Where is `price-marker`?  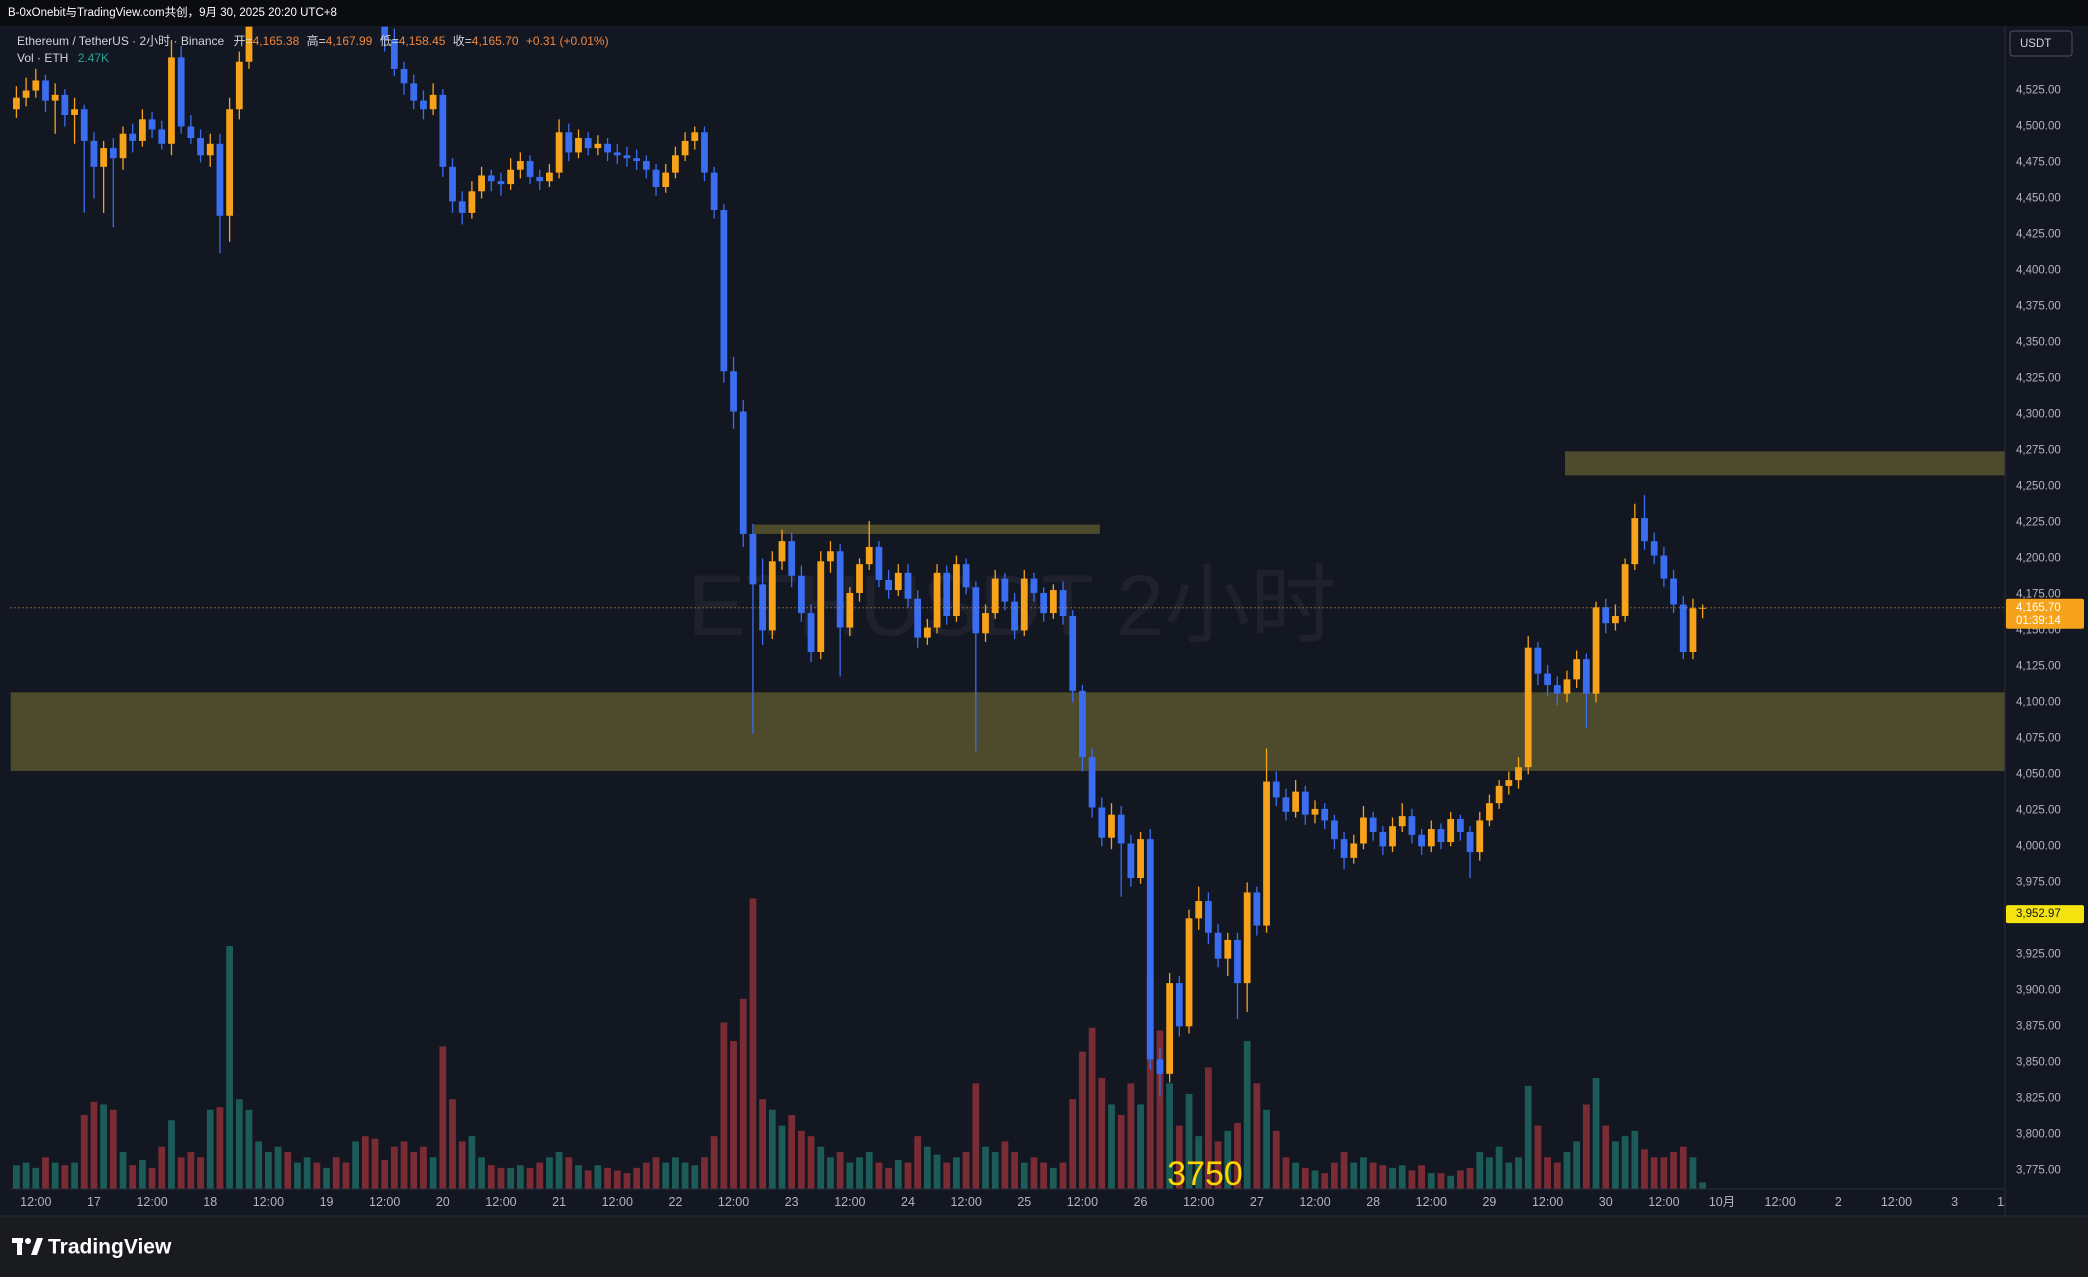 price-marker is located at coordinates (2045, 613).